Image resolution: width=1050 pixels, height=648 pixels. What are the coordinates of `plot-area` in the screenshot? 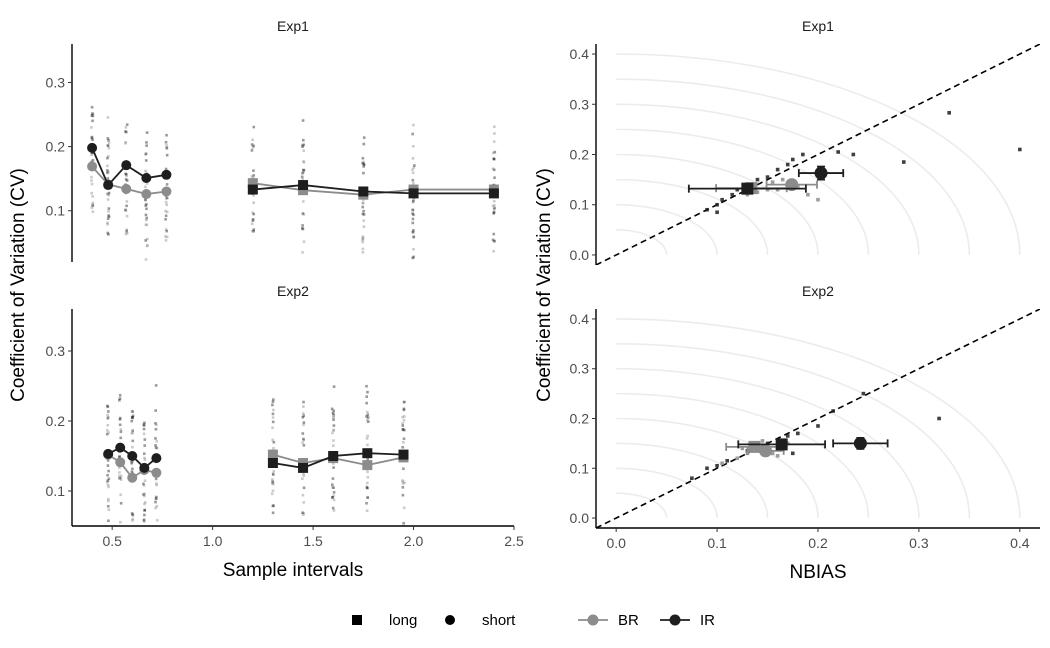 It's located at (818, 154).